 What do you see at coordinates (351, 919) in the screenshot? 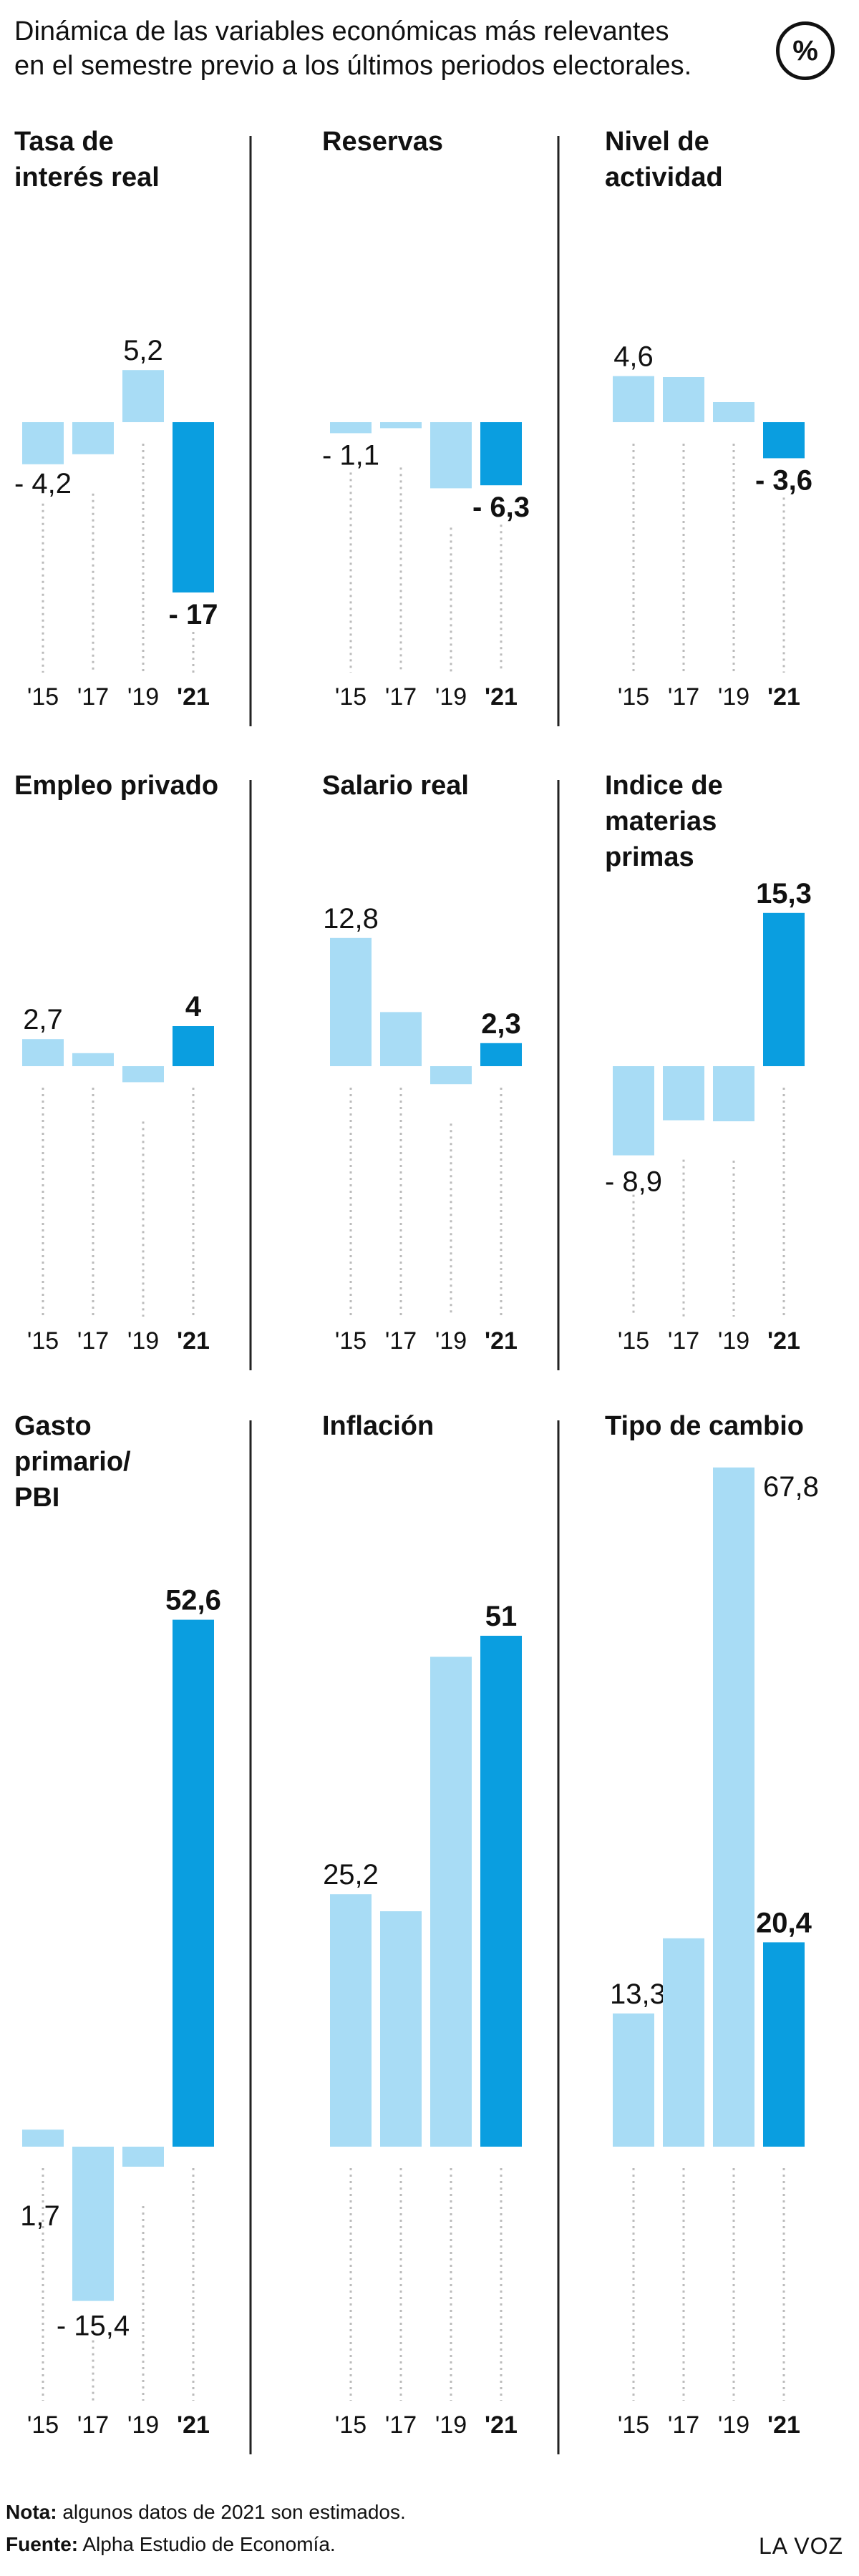
I see `data-label: 12,8` at bounding box center [351, 919].